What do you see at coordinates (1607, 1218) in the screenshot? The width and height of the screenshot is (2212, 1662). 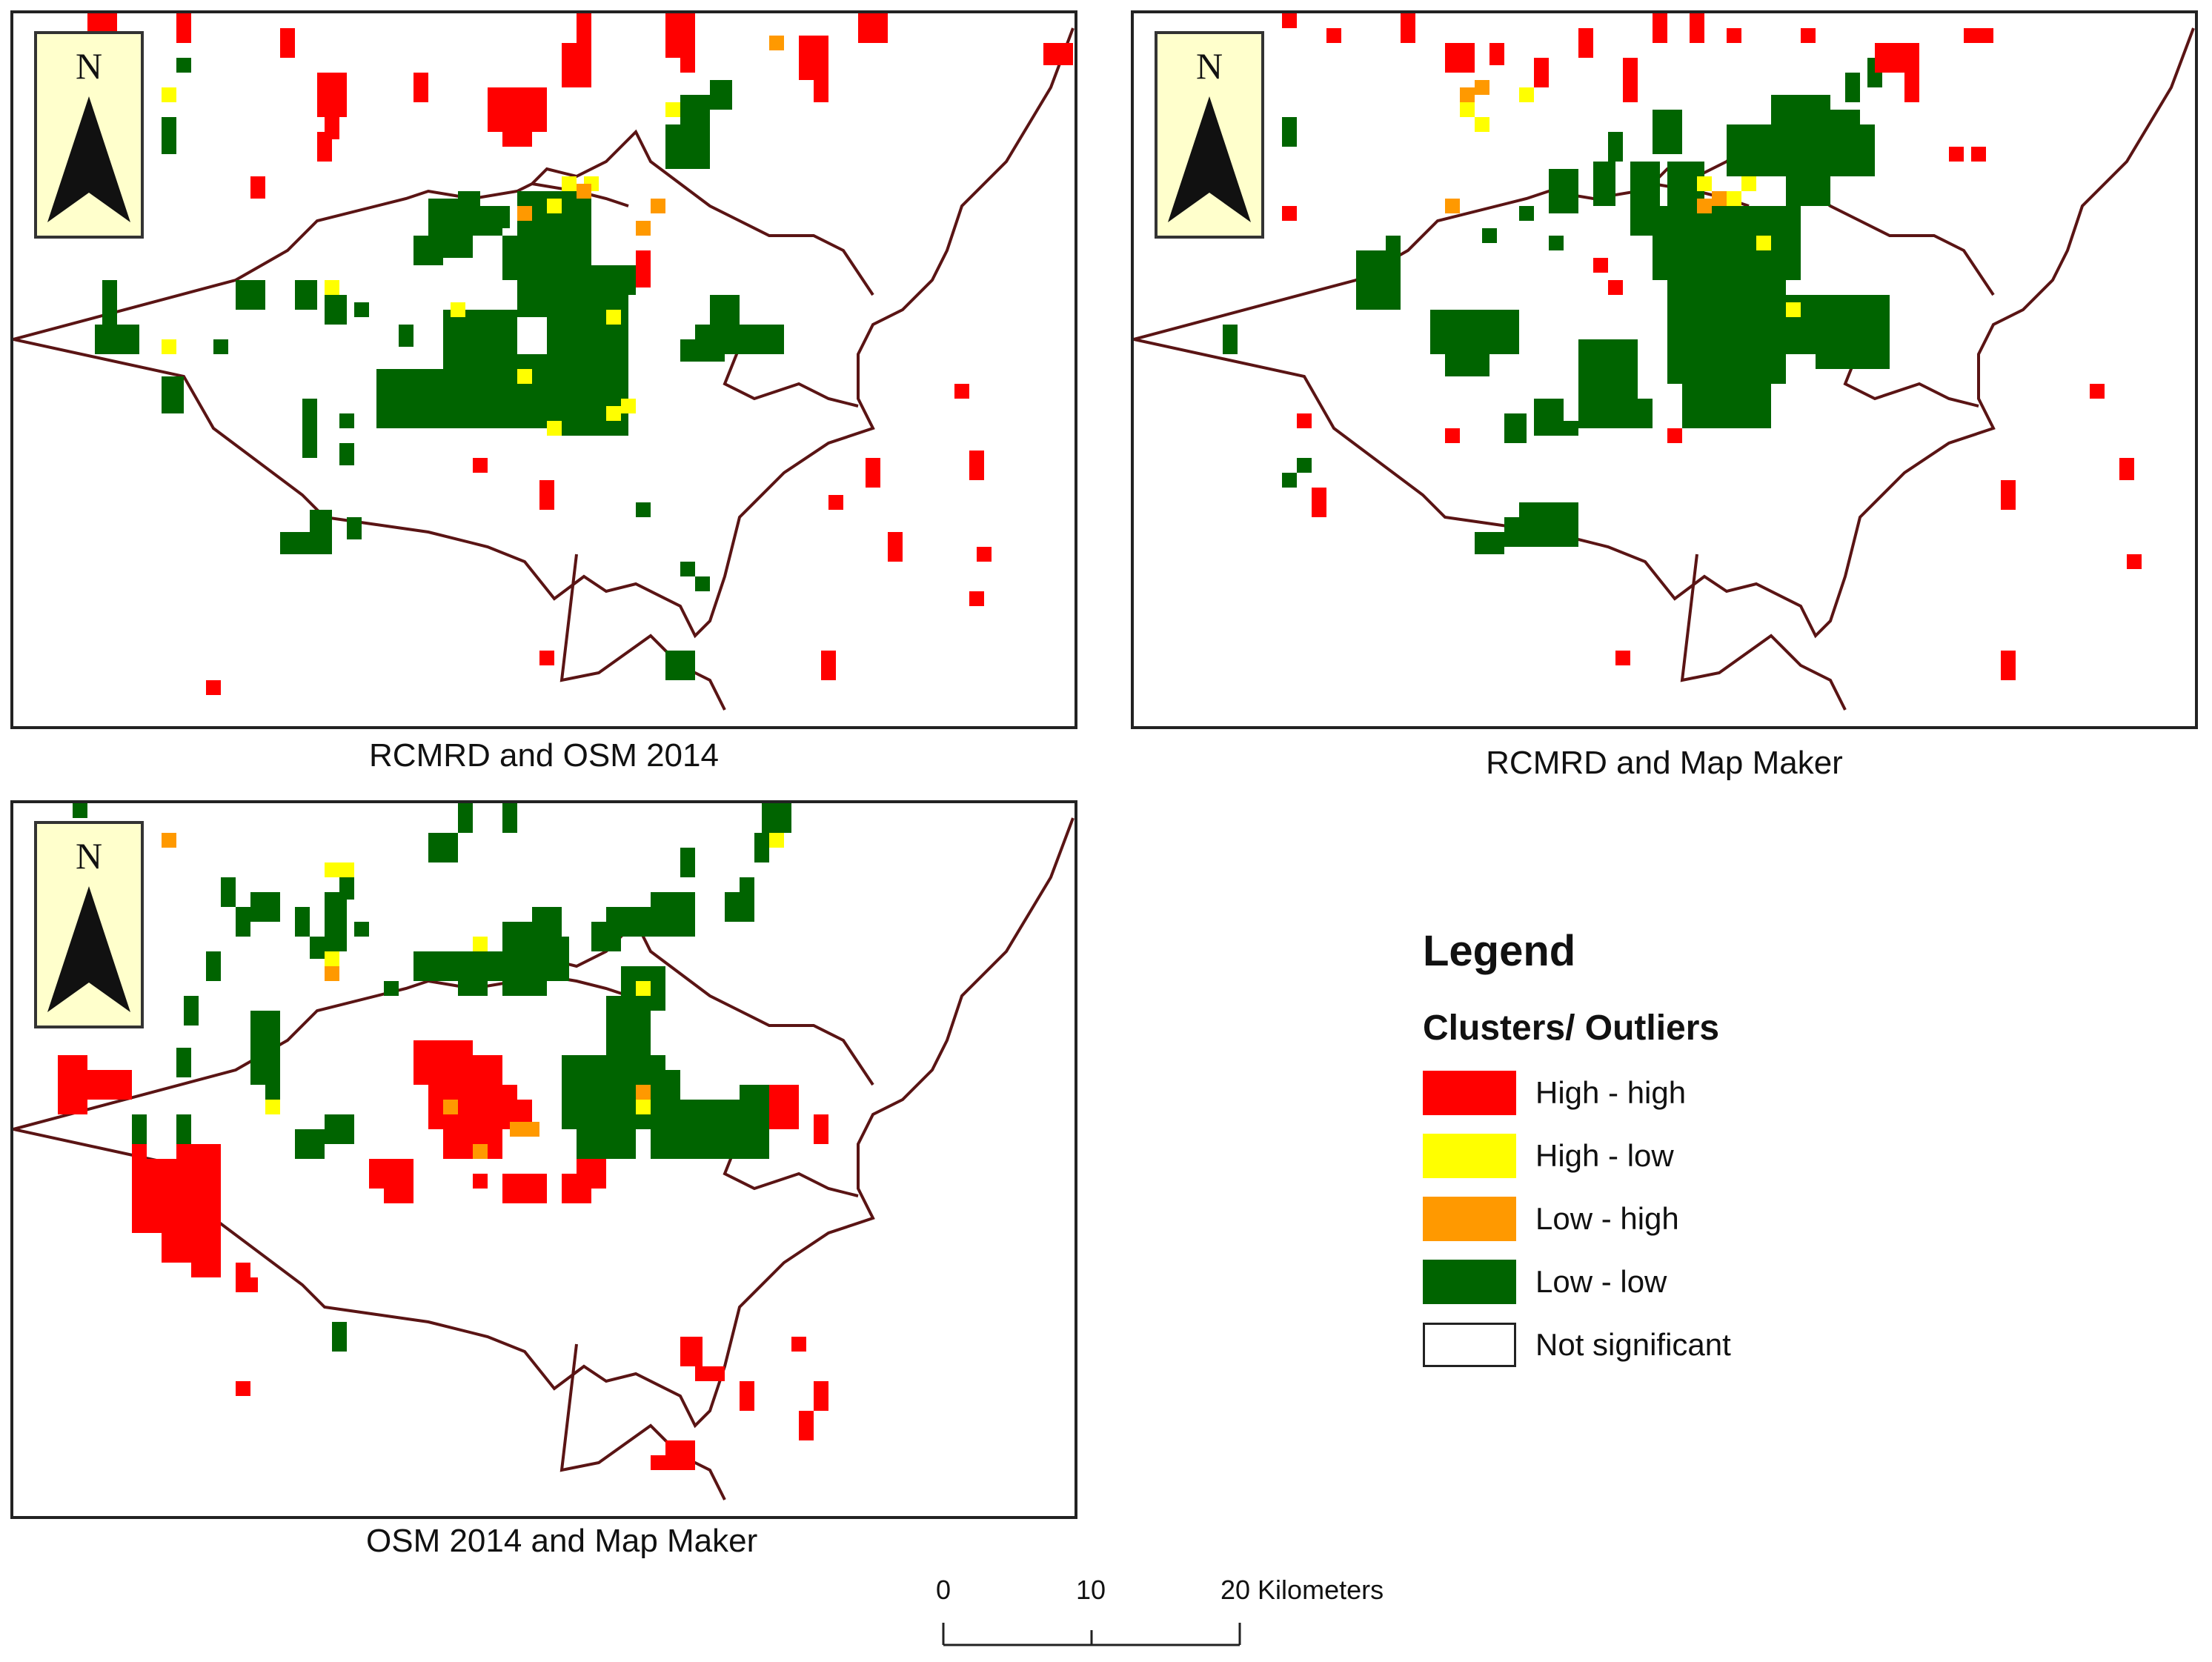 I see `legend-label: Low - high` at bounding box center [1607, 1218].